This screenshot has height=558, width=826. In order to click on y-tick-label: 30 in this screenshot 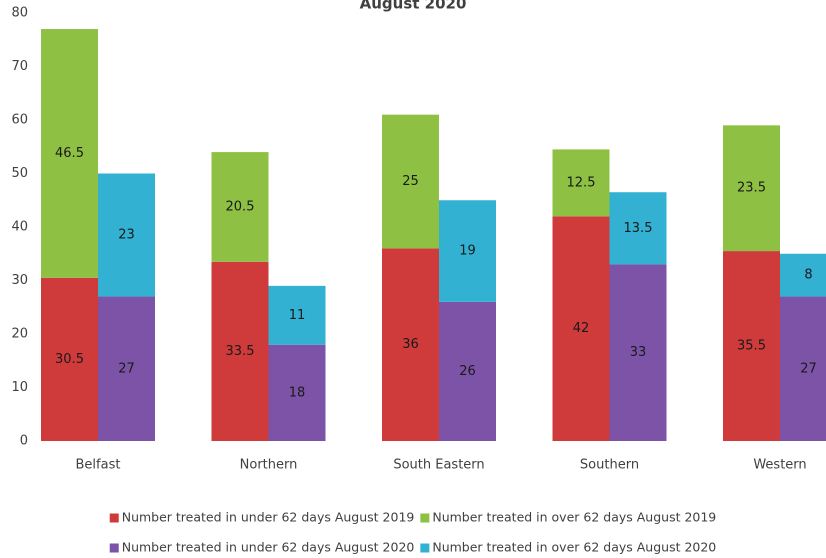, I will do `click(19, 280)`.